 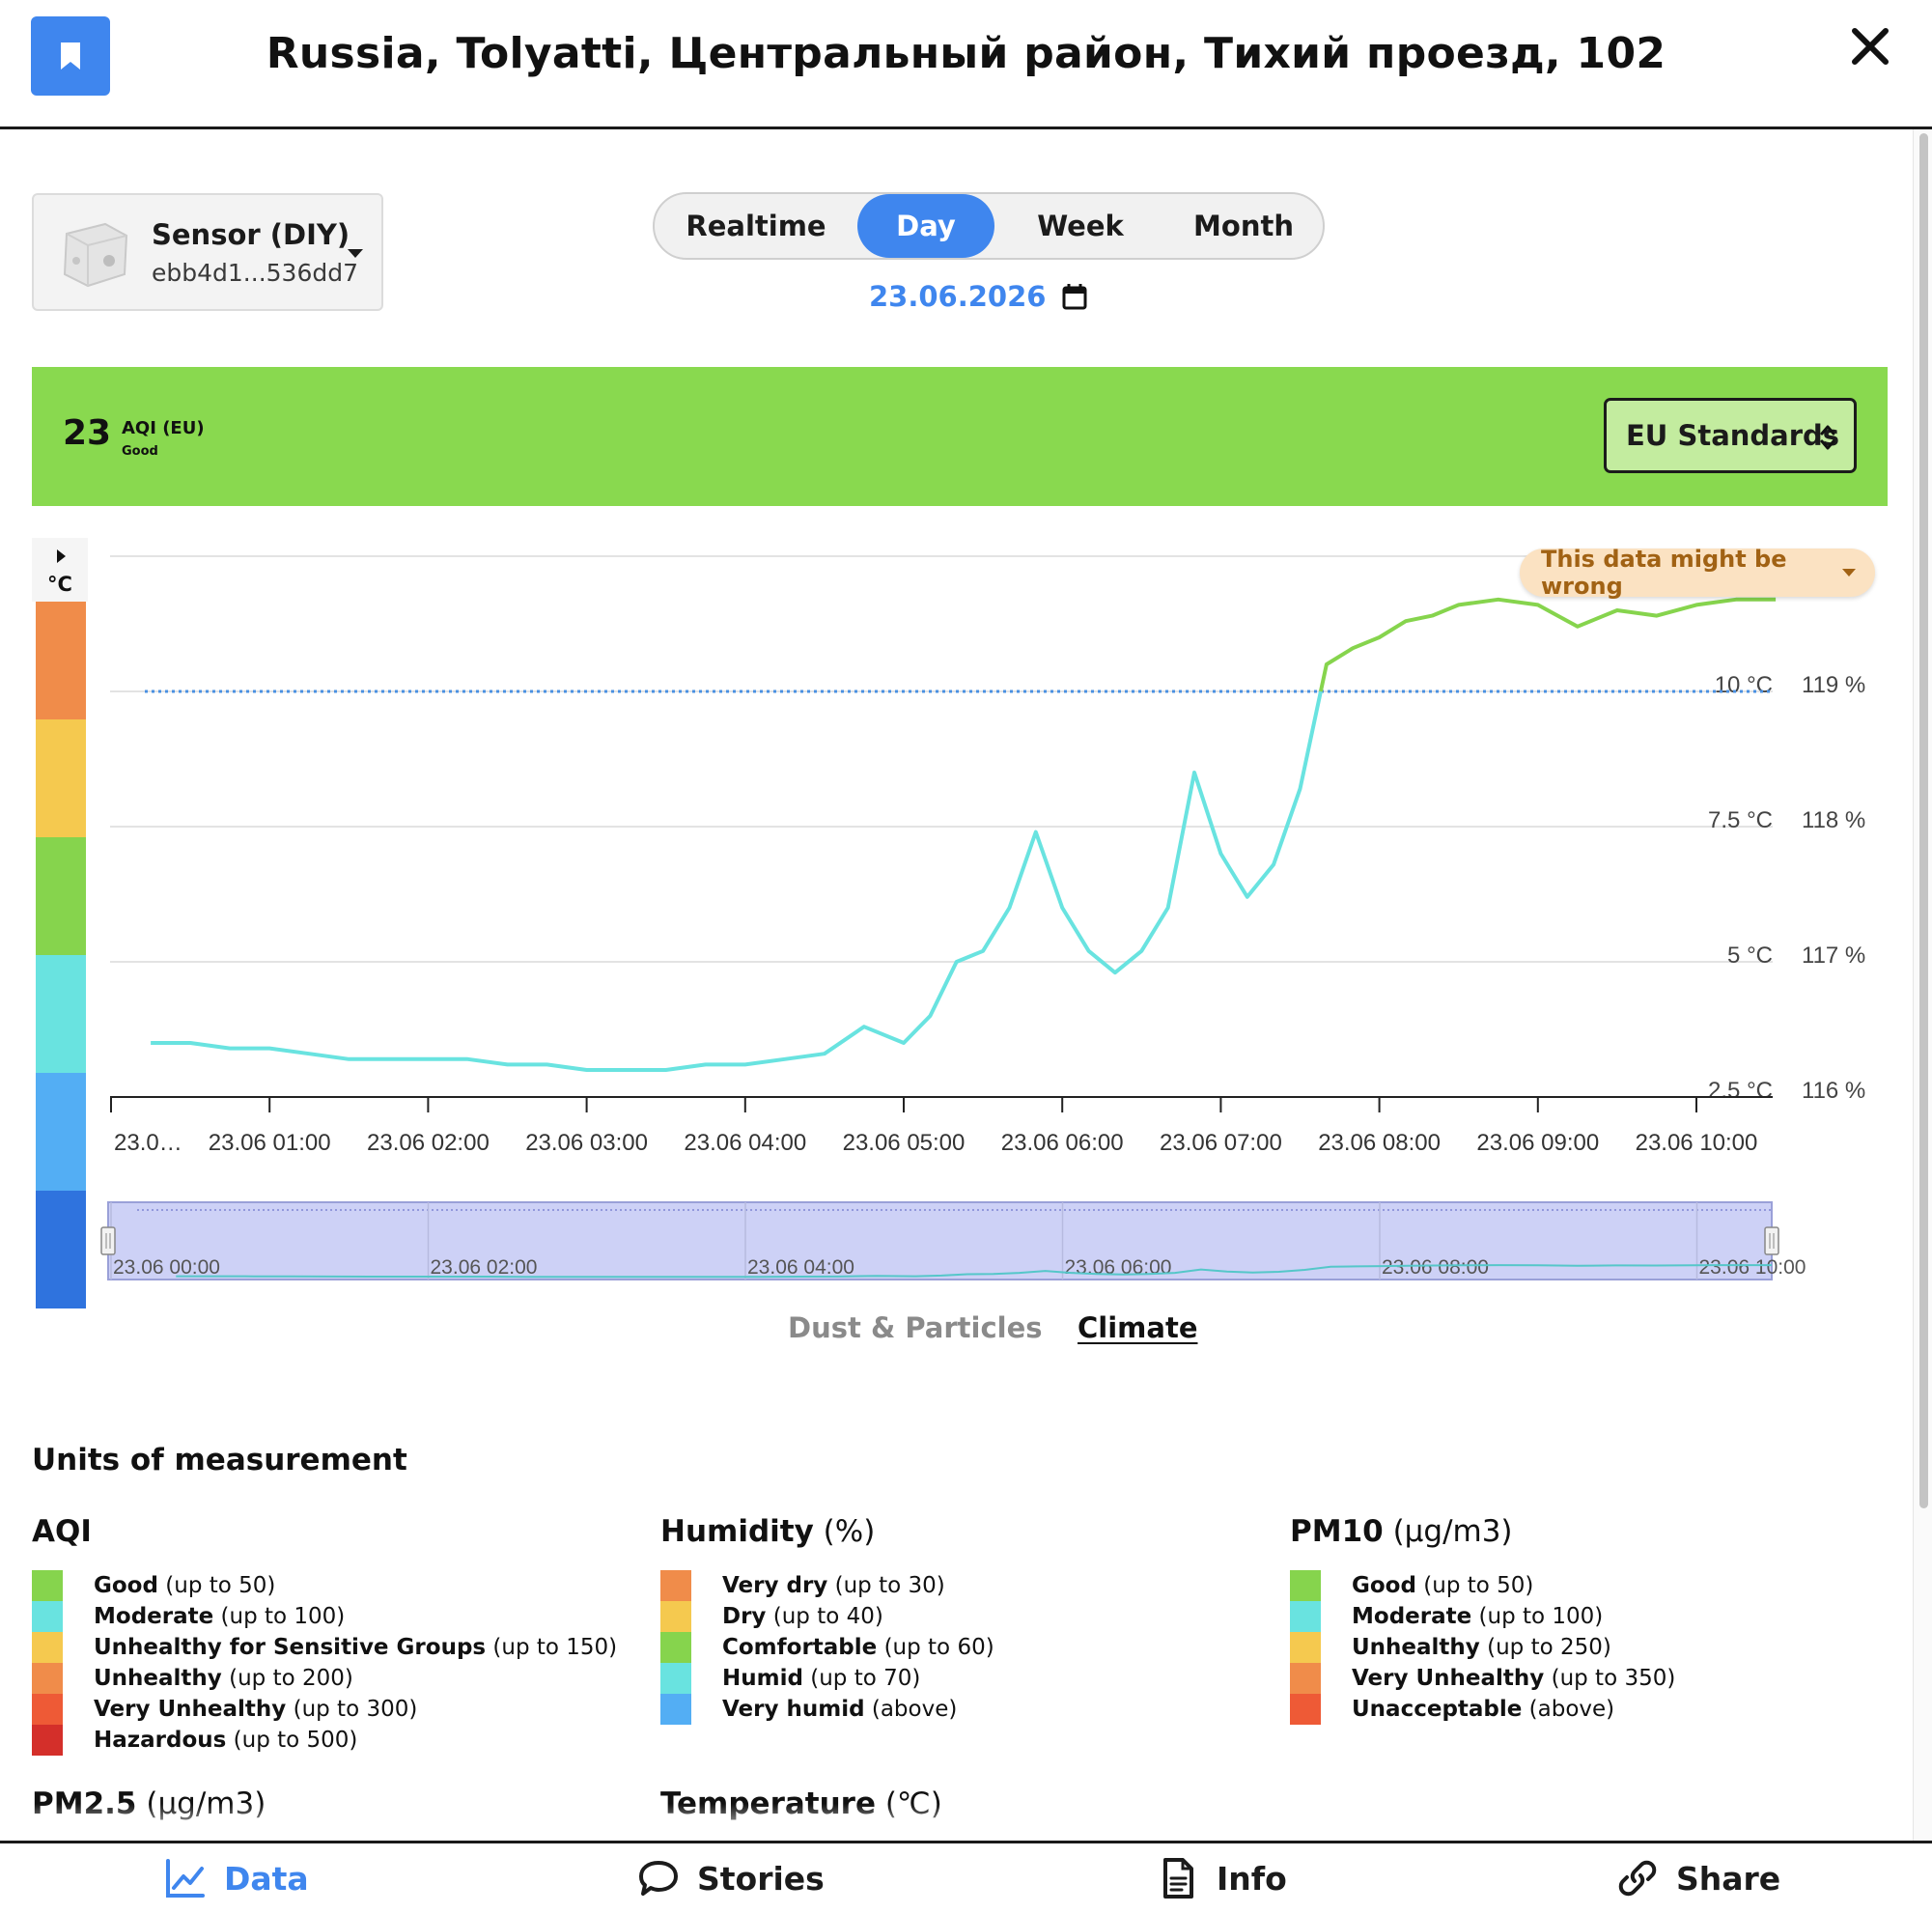 What do you see at coordinates (1244, 226) in the screenshot?
I see `tab-month: Month` at bounding box center [1244, 226].